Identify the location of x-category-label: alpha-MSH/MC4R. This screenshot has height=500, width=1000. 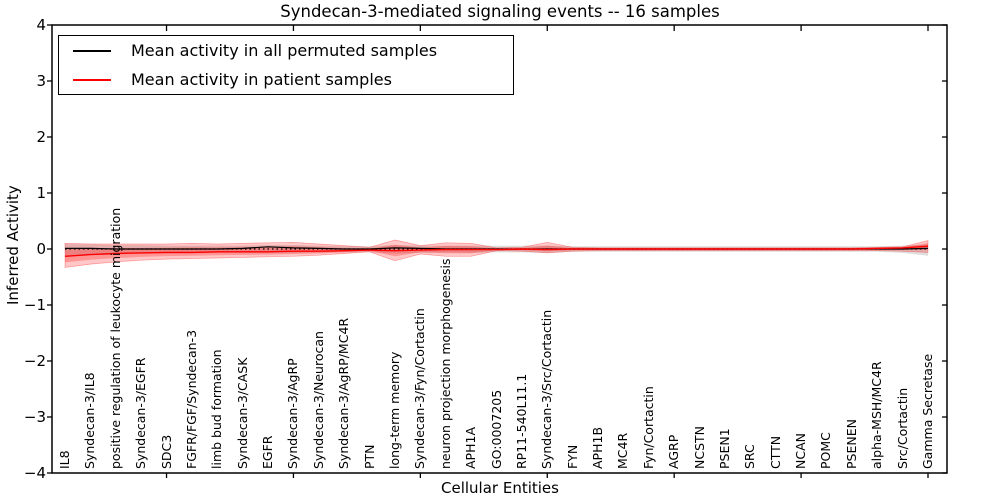
(877, 415).